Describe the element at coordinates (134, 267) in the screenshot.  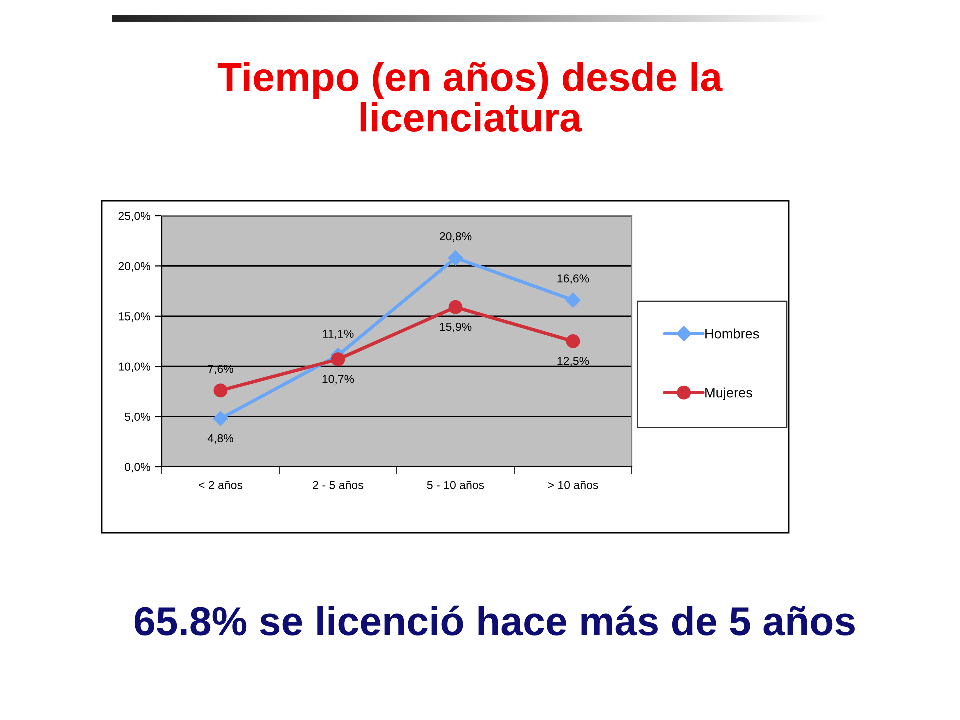
I see `y-tick-label: 20,0%` at that location.